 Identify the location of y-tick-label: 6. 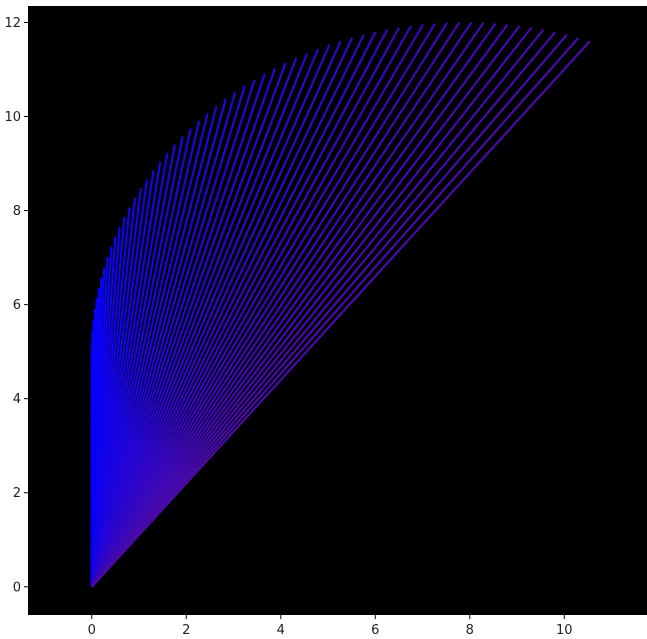
(17, 305).